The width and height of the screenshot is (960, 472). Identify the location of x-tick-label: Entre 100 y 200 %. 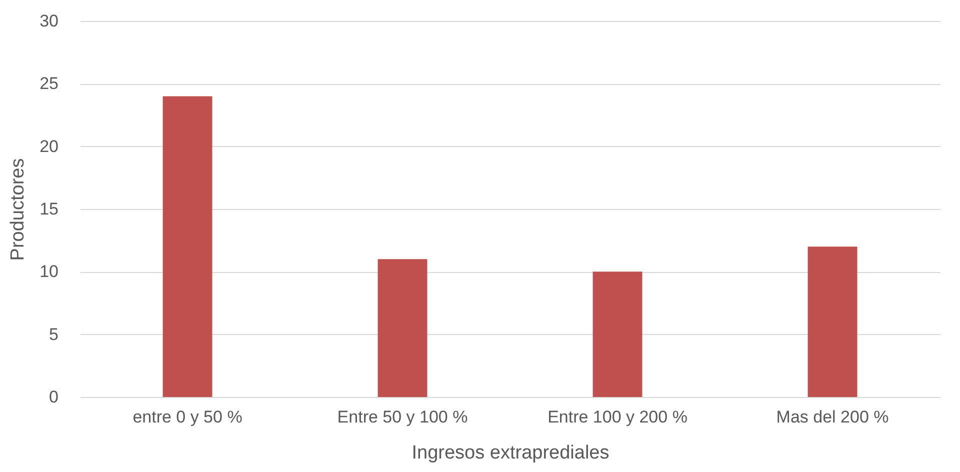
(618, 417).